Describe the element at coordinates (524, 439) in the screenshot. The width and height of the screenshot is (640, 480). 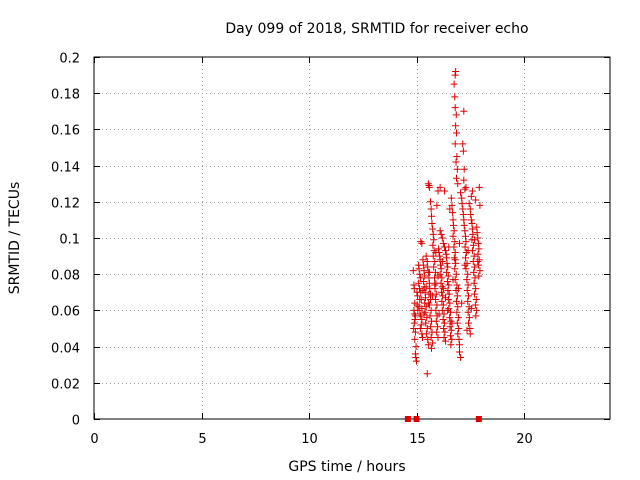
I see `x-tick-label: 20` at that location.